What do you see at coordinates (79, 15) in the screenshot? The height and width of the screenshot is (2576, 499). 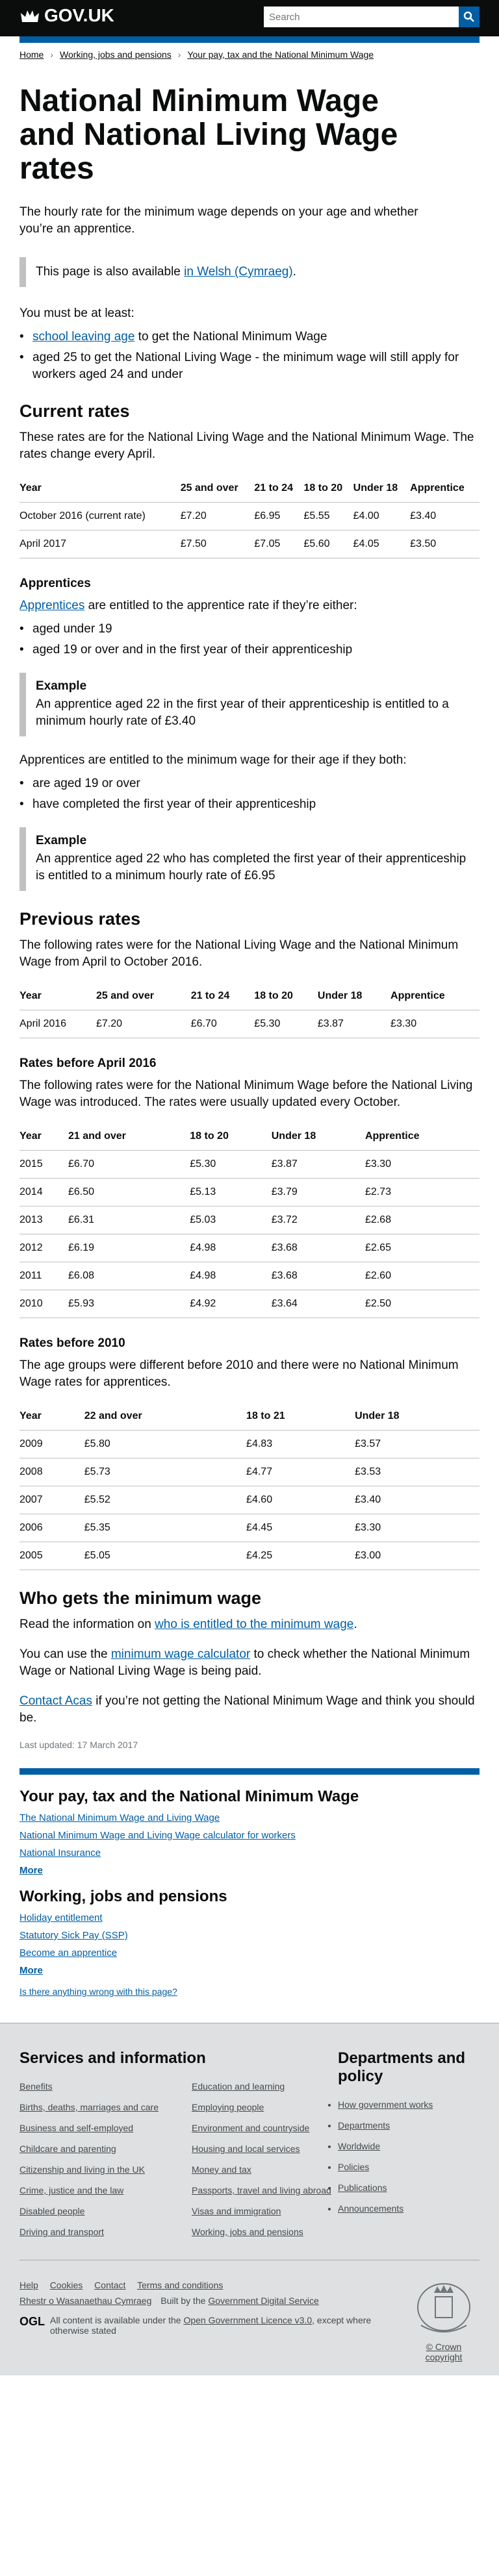 I see `govuk-logo-text: GOV.UK` at bounding box center [79, 15].